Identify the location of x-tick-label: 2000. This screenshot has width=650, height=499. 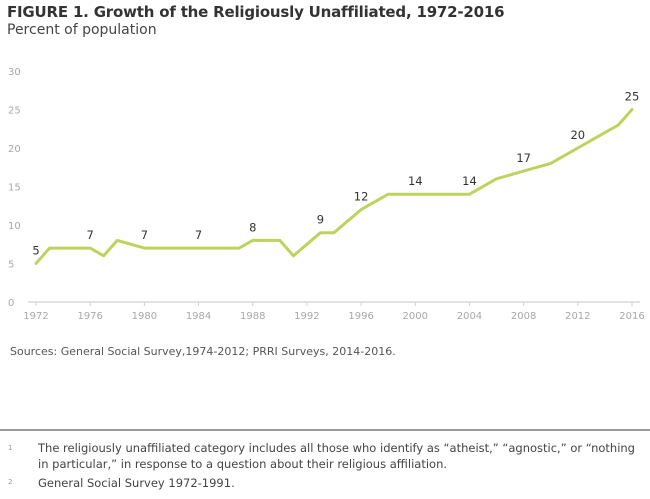
(415, 316).